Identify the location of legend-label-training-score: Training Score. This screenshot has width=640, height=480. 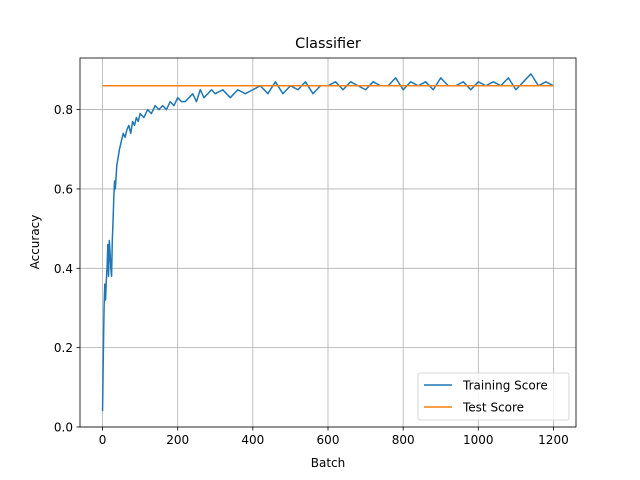
(505, 386).